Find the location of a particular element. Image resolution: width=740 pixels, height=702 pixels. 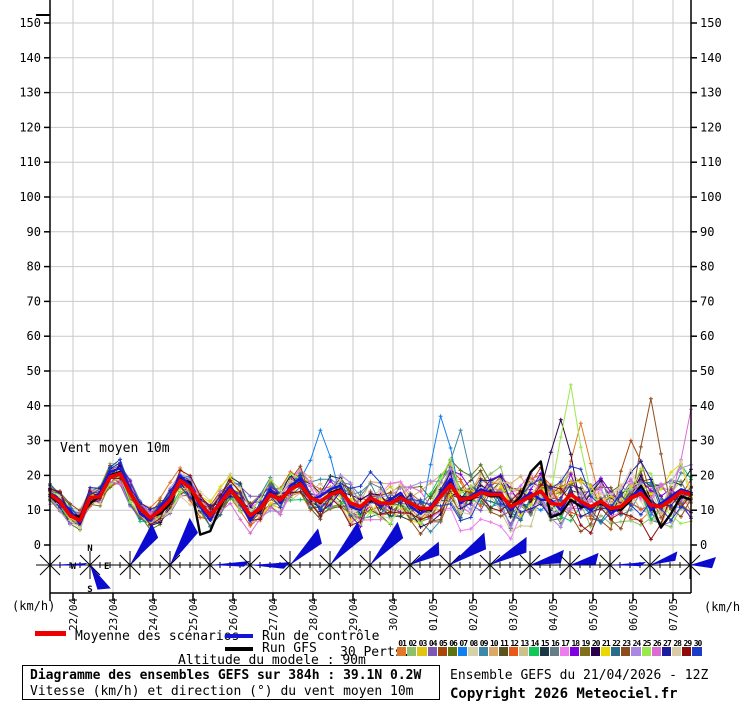

pert-number: 06 is located at coordinates (453, 643).